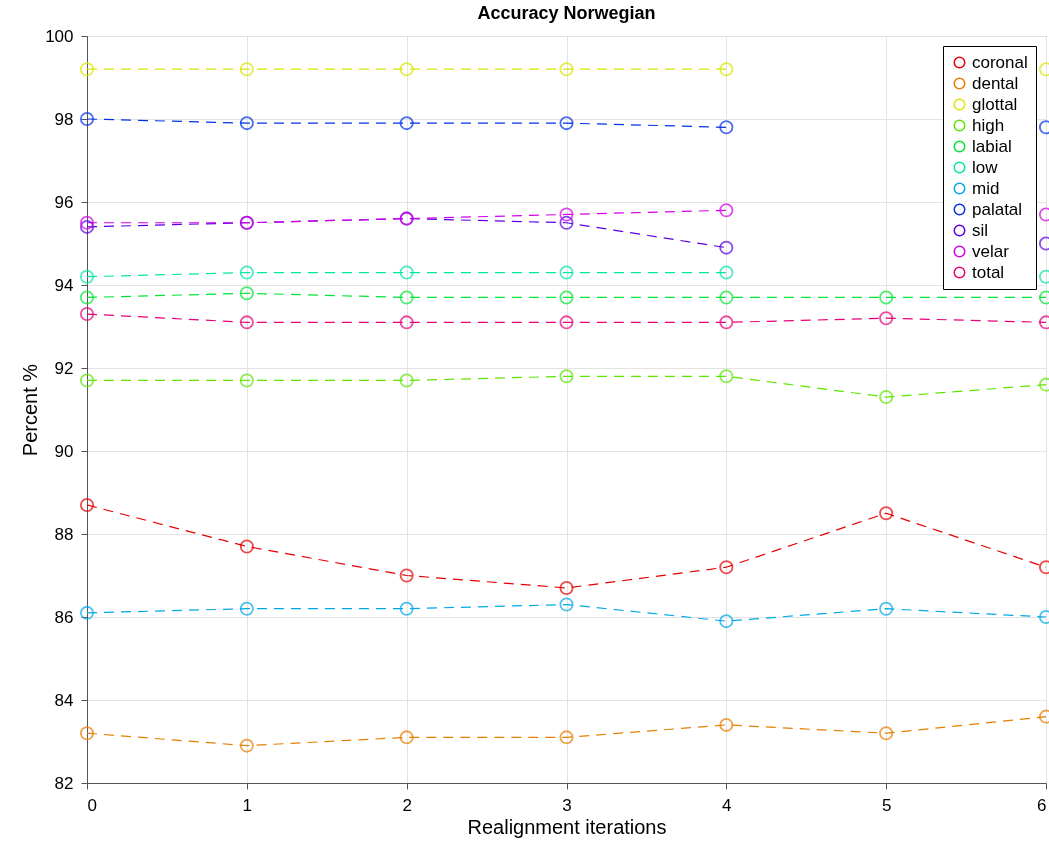 The image size is (1049, 850). I want to click on x-tick-label: 1, so click(247, 805).